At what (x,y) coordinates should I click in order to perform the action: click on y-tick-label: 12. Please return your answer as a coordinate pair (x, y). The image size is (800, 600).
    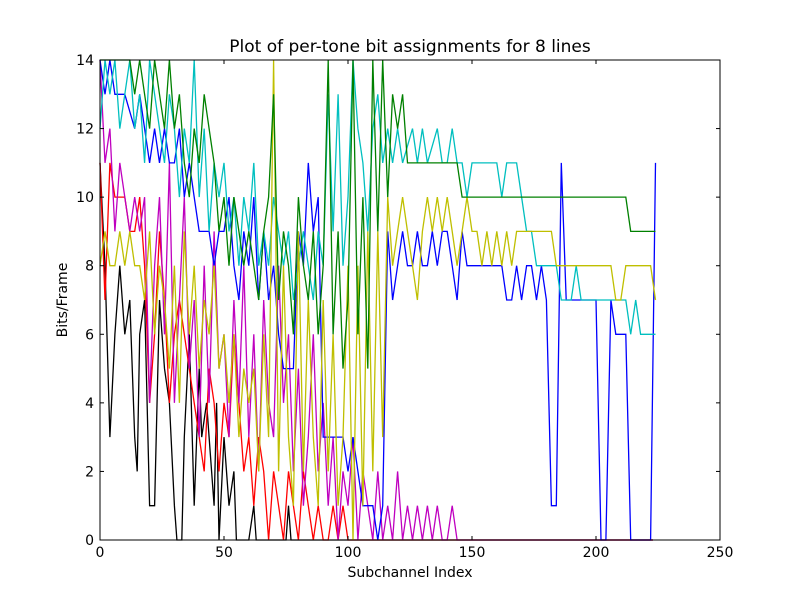
    Looking at the image, I should click on (85, 130).